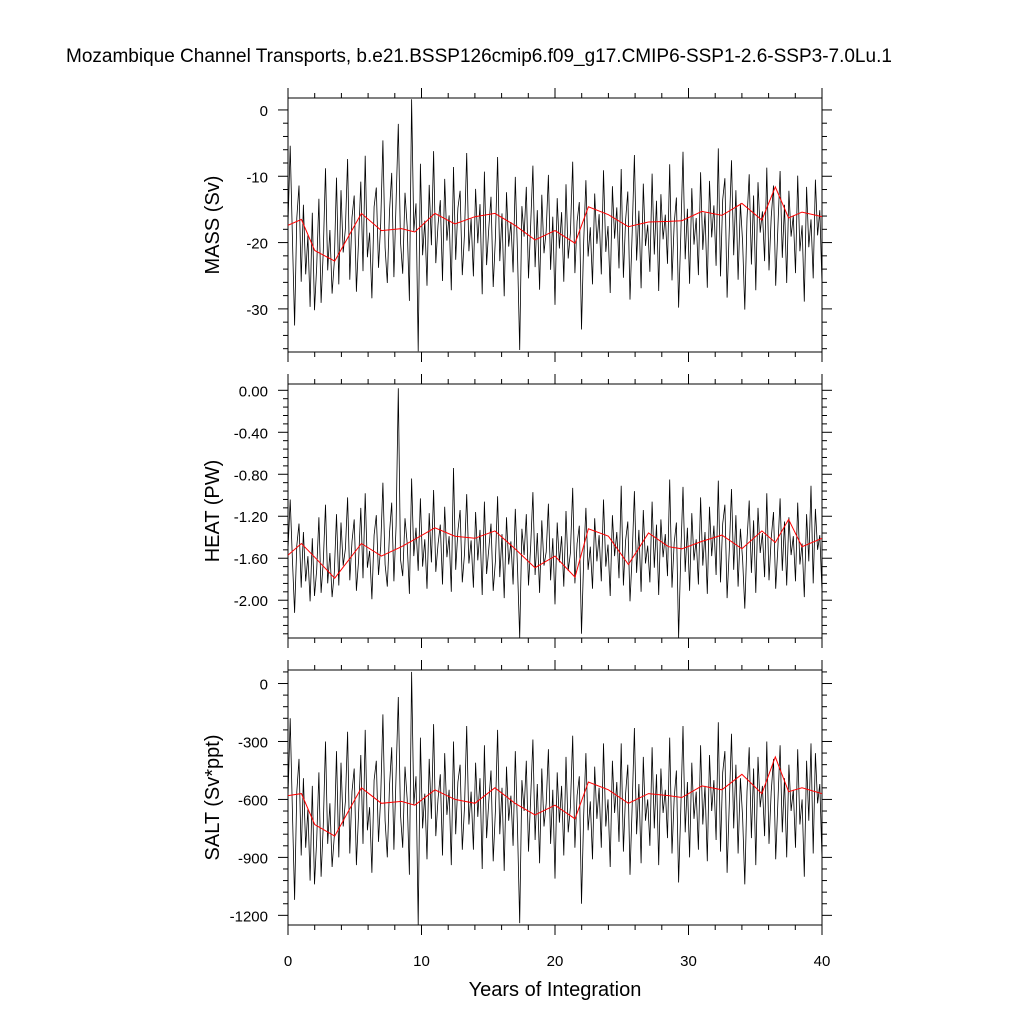 This screenshot has height=1024, width=1024. I want to click on x-tick-label: 20, so click(555, 961).